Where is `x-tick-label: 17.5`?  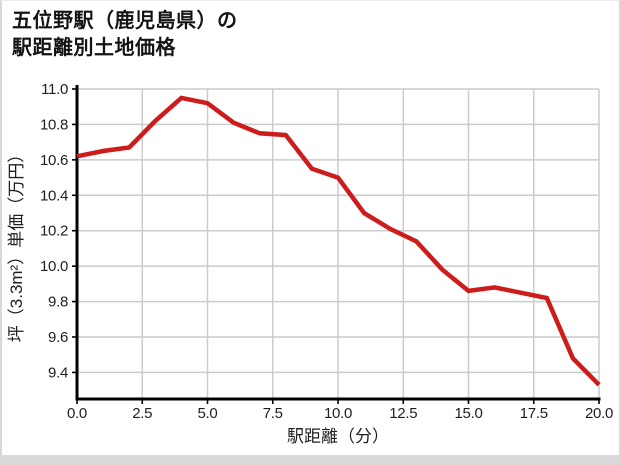 x-tick-label: 17.5 is located at coordinates (534, 413).